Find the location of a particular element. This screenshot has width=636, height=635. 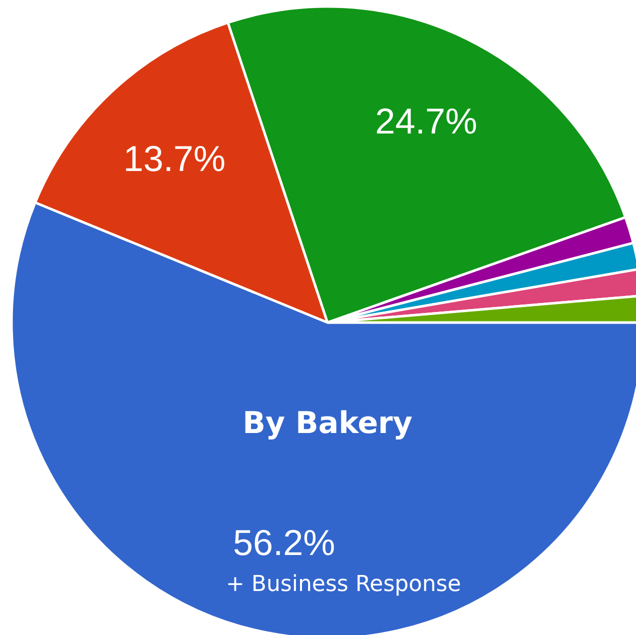

data-label: 24.7% is located at coordinates (426, 121).